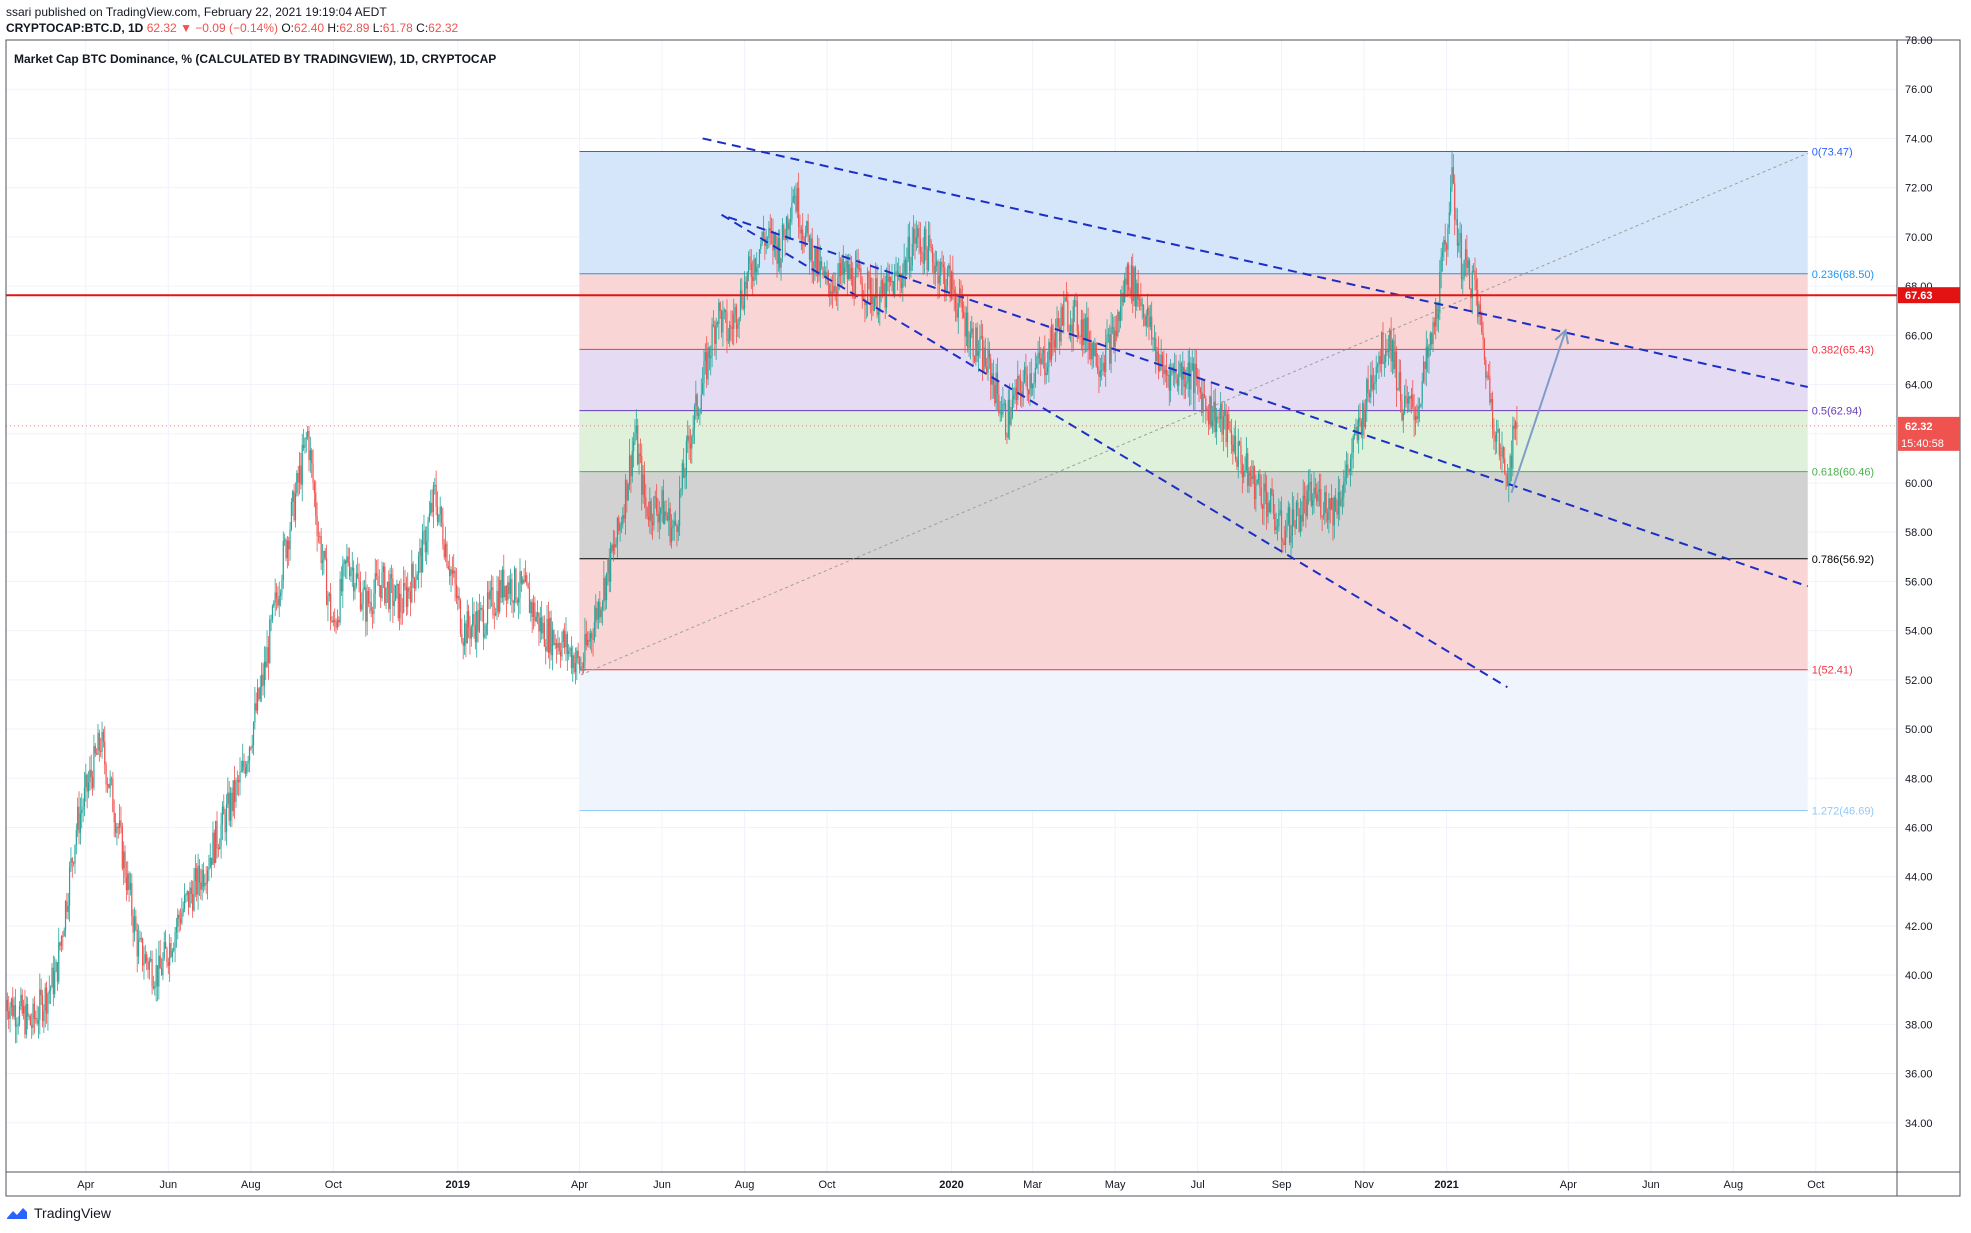 The width and height of the screenshot is (1971, 1233). What do you see at coordinates (1837, 412) in the screenshot?
I see `fib-level-label: 0.5(62.94)` at bounding box center [1837, 412].